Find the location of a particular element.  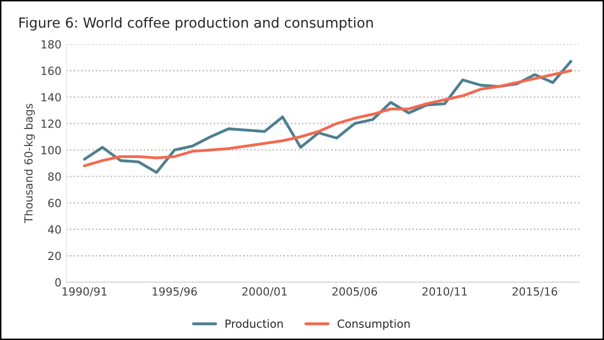

y-tick-label: 140 is located at coordinates (51, 97).